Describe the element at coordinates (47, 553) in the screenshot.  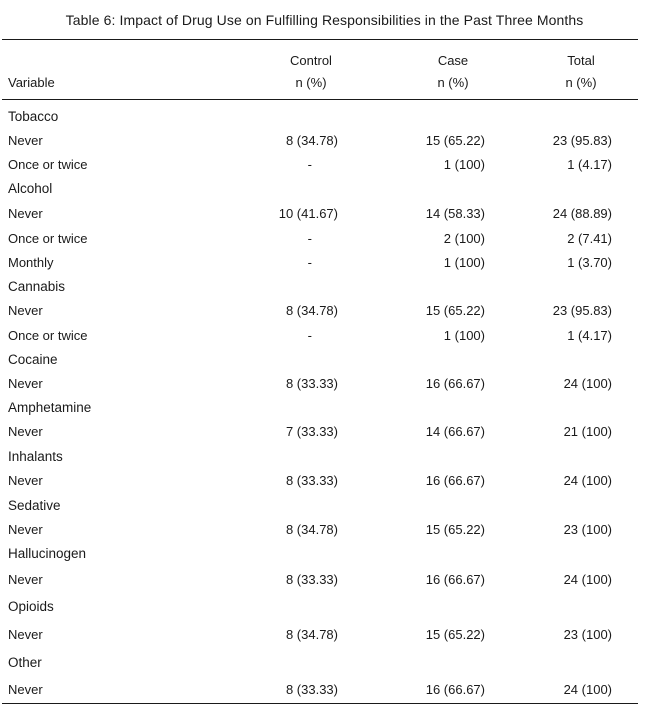
I see `group-label: Hallucinogen` at that location.